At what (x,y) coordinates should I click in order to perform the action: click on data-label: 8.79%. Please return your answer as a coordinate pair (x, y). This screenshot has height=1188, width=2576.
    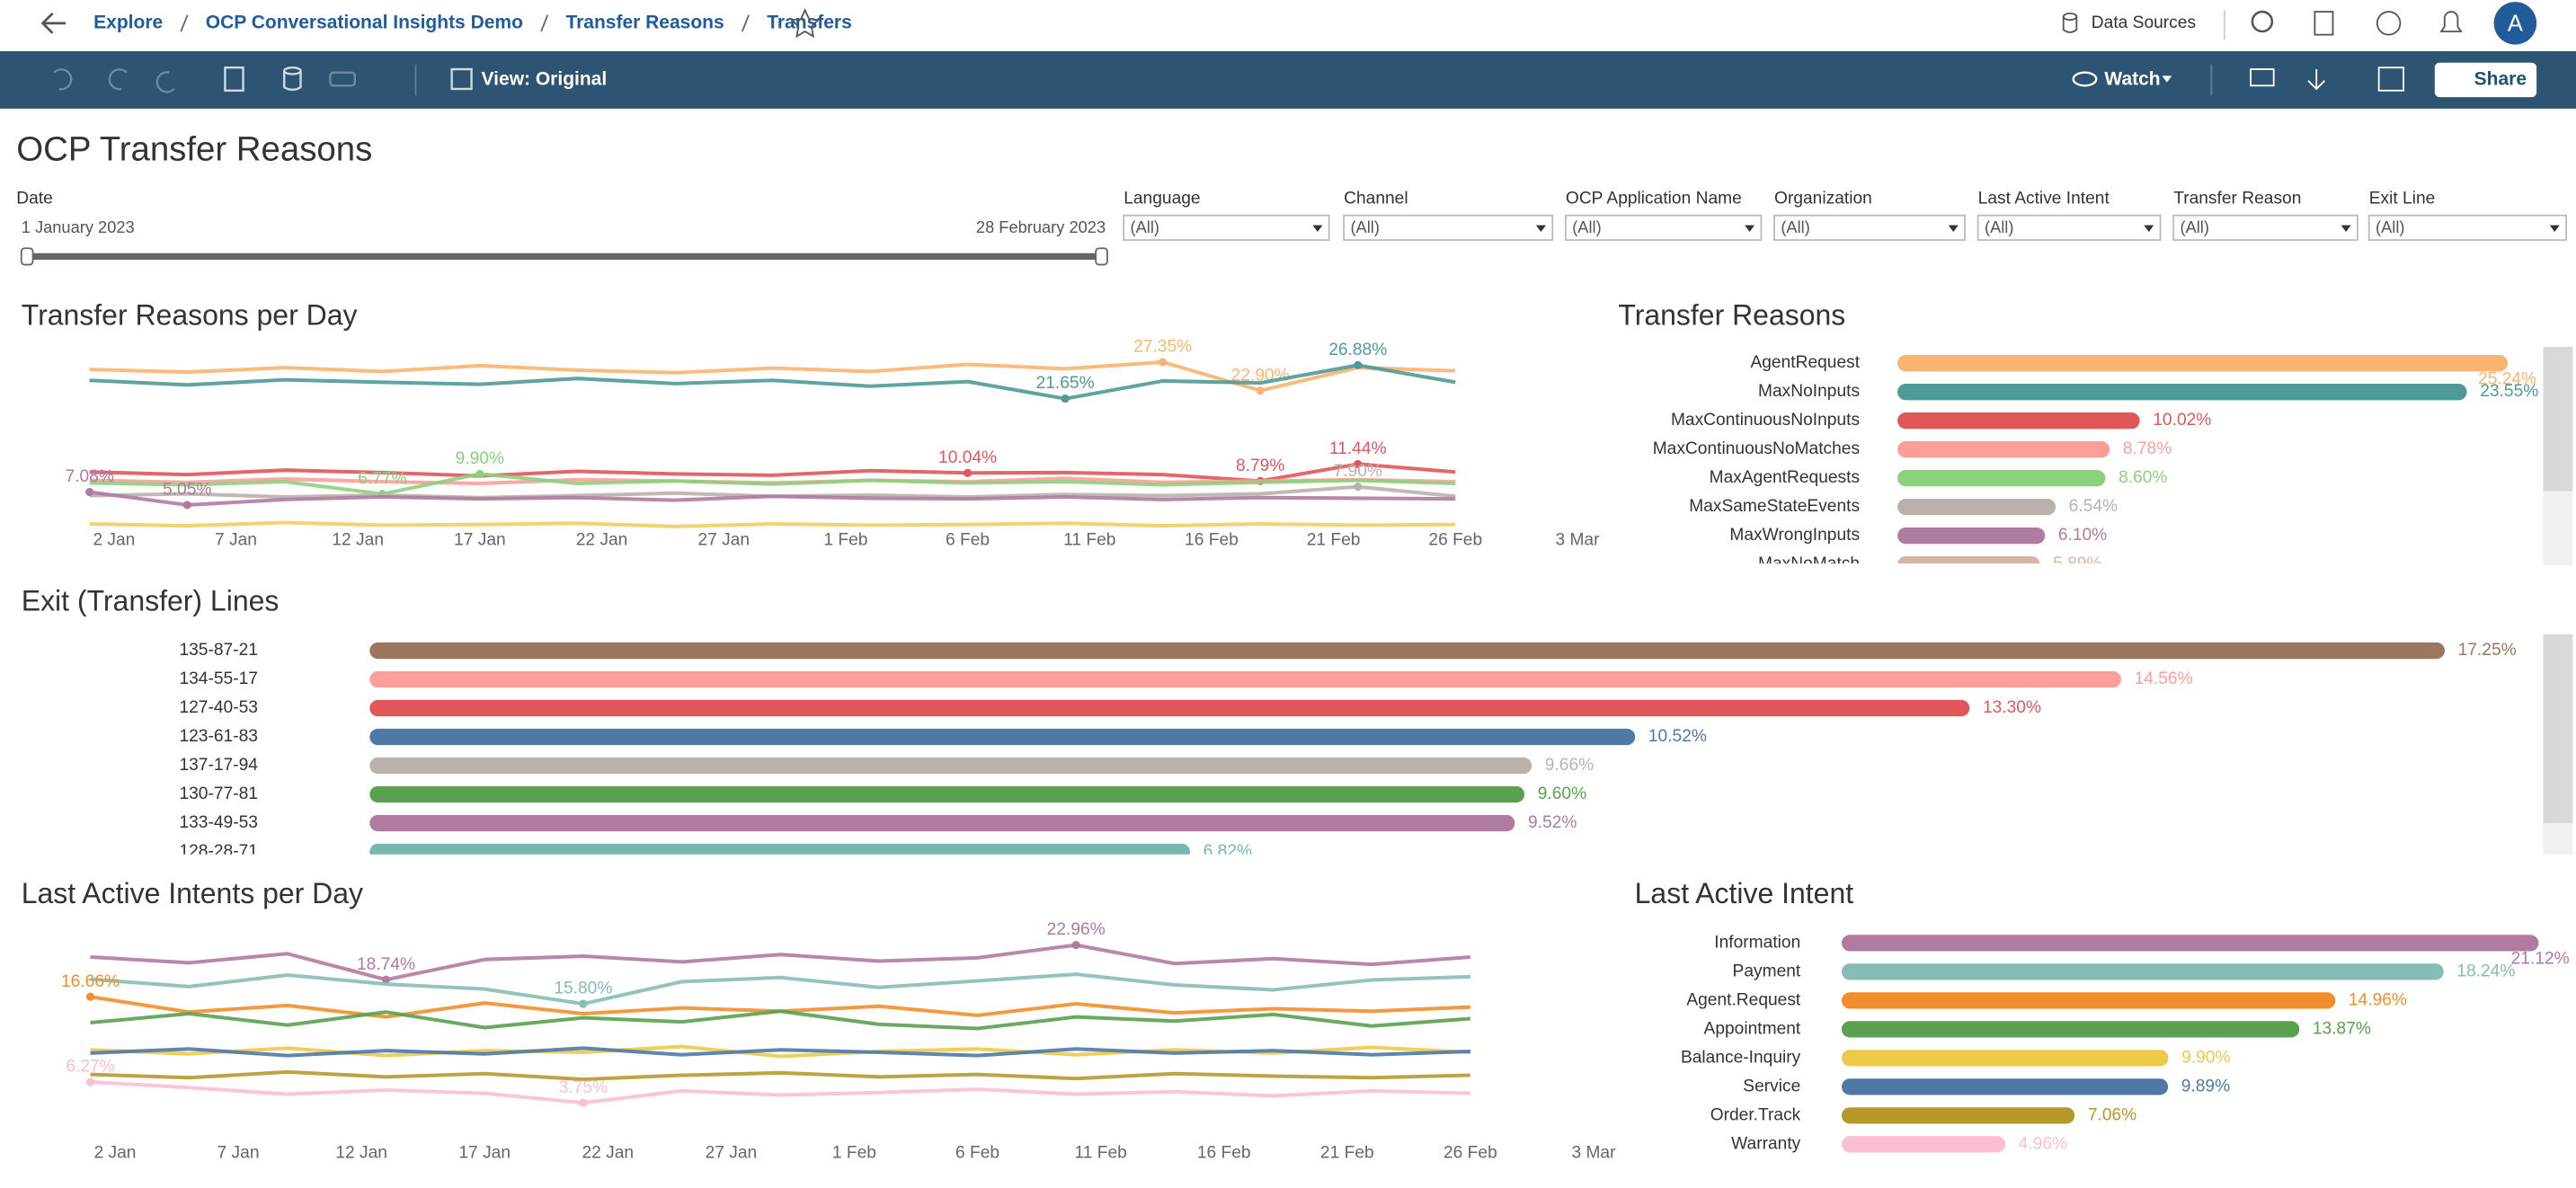
    Looking at the image, I should click on (1260, 466).